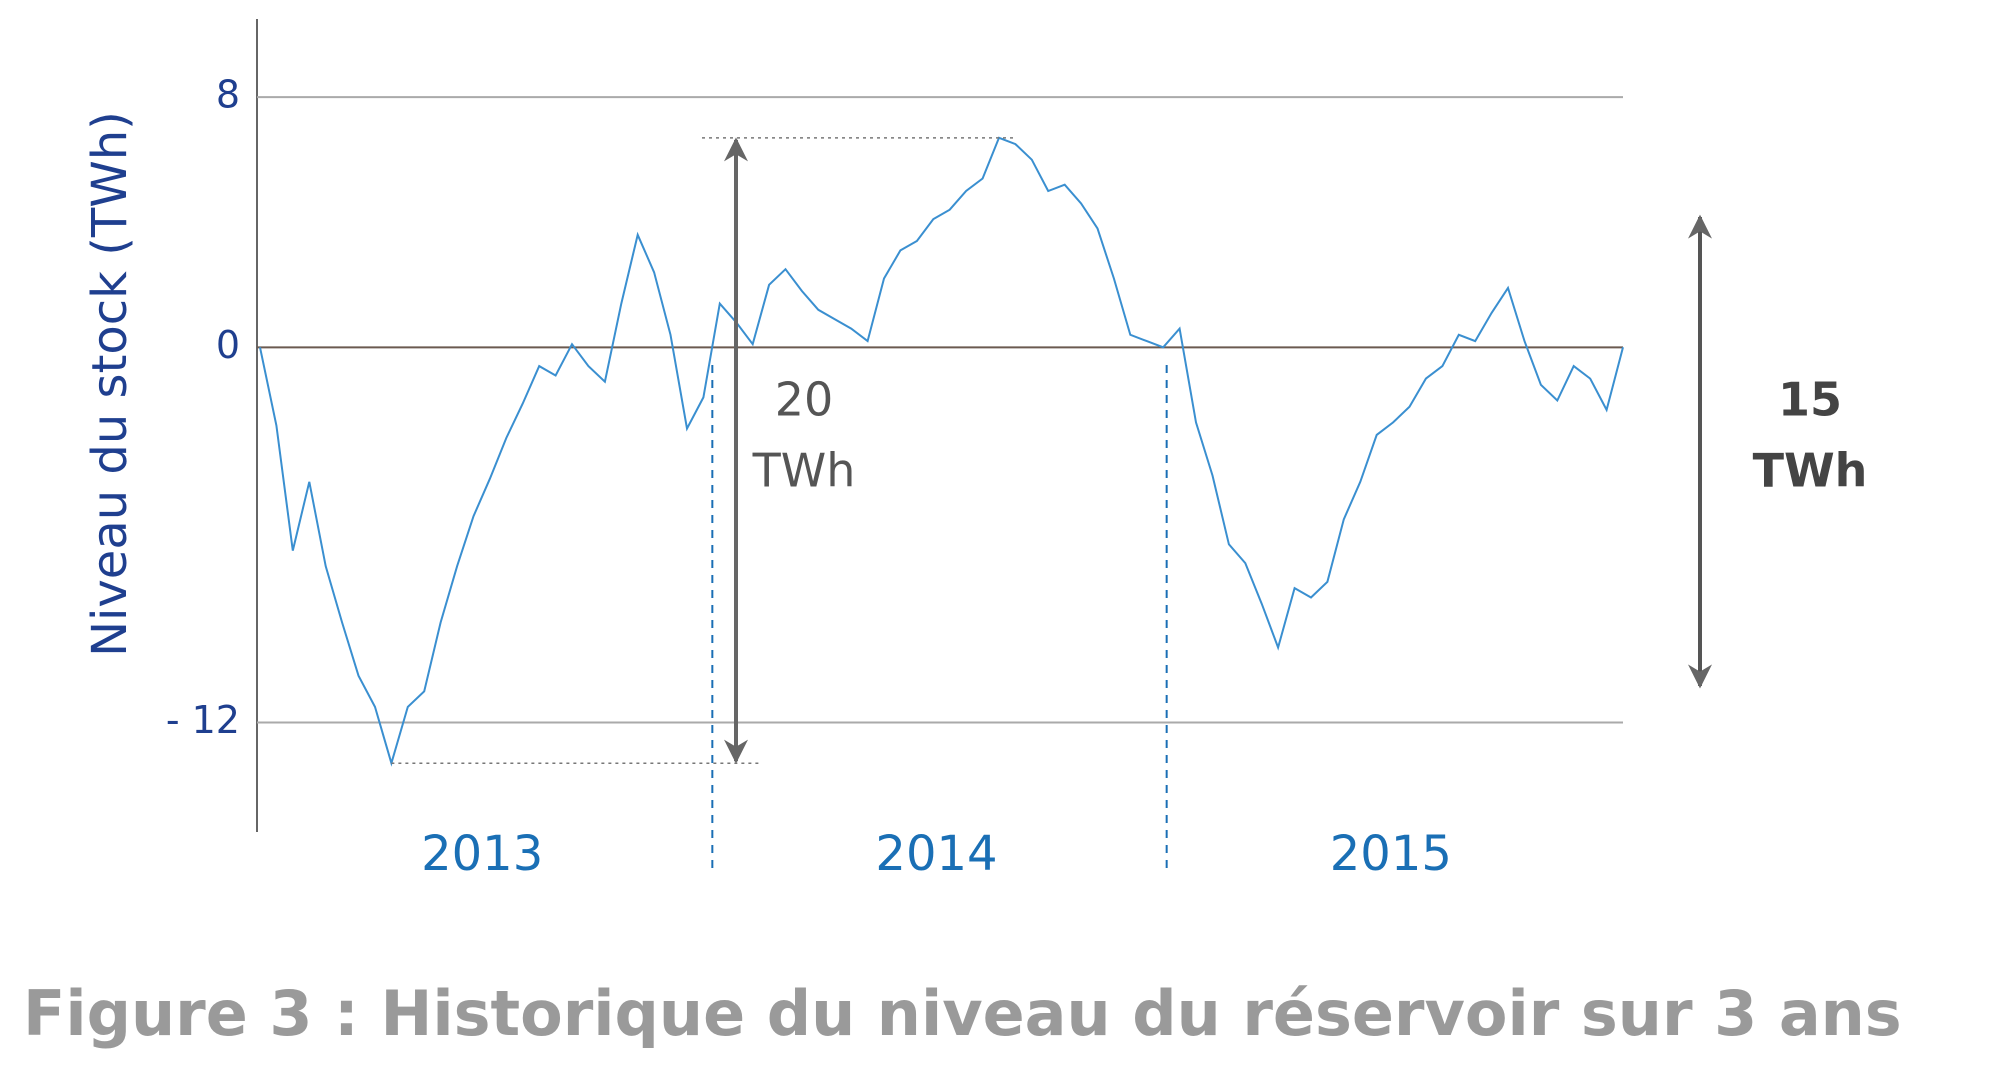 This screenshot has width=1997, height=1065. What do you see at coordinates (203, 720) in the screenshot?
I see `y-tick-label: - 12` at bounding box center [203, 720].